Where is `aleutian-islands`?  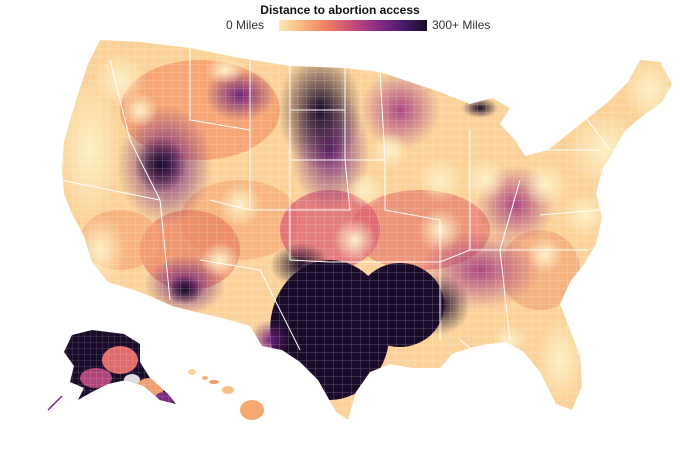 aleutian-islands is located at coordinates (55, 403).